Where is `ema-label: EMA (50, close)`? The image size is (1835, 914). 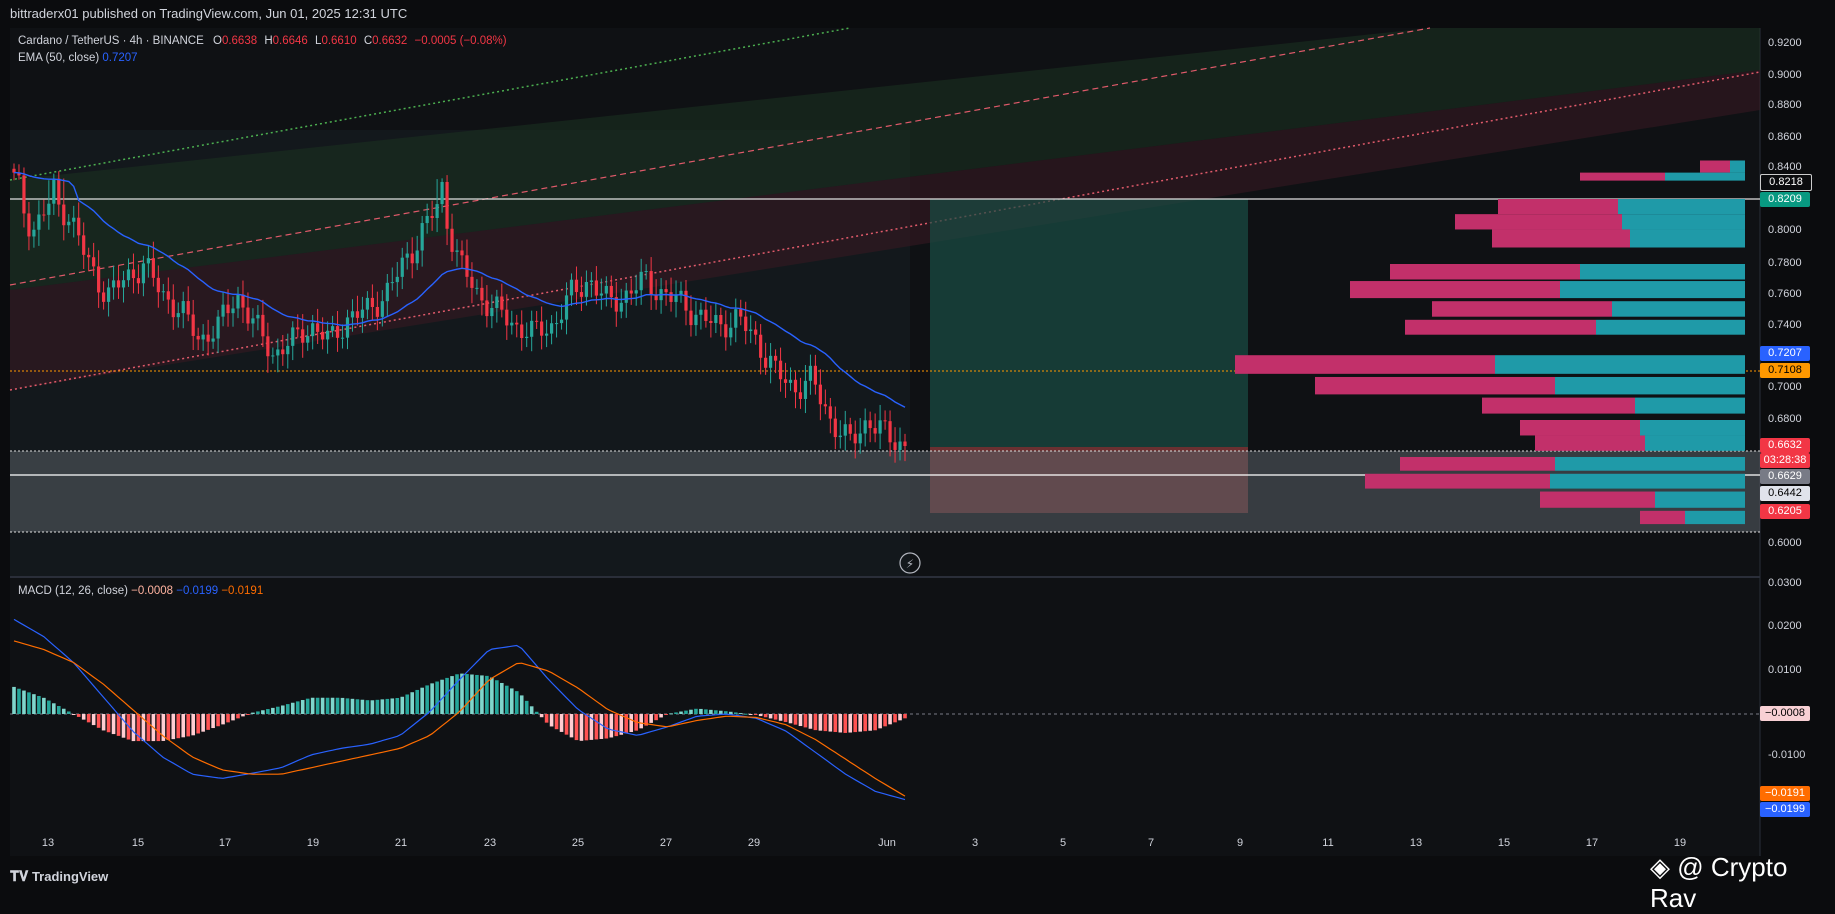 ema-label: EMA (50, close) is located at coordinates (59, 58).